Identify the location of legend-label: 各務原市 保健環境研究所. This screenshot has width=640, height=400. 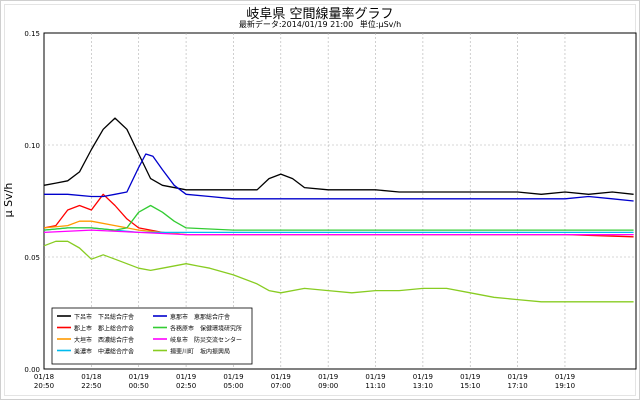
(206, 329).